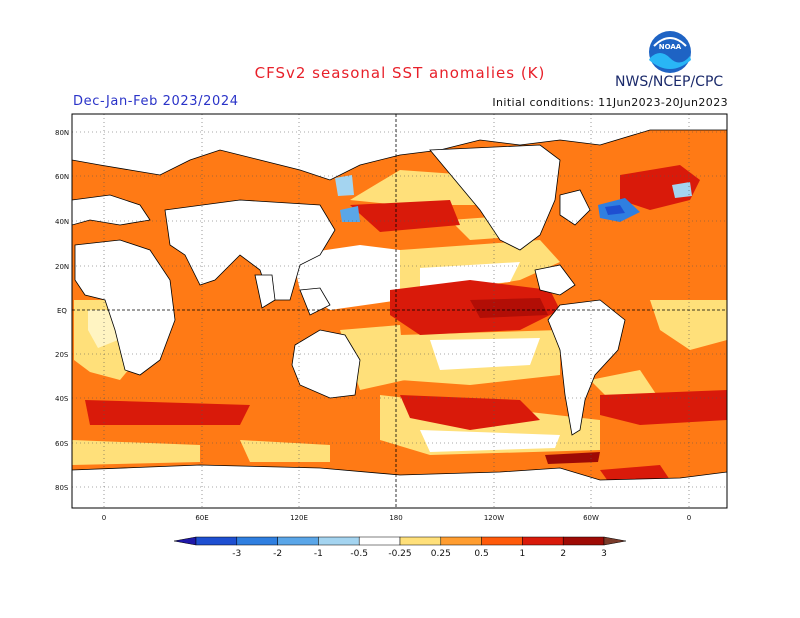  What do you see at coordinates (523, 554) in the screenshot?
I see `colorbar-label: 1` at bounding box center [523, 554].